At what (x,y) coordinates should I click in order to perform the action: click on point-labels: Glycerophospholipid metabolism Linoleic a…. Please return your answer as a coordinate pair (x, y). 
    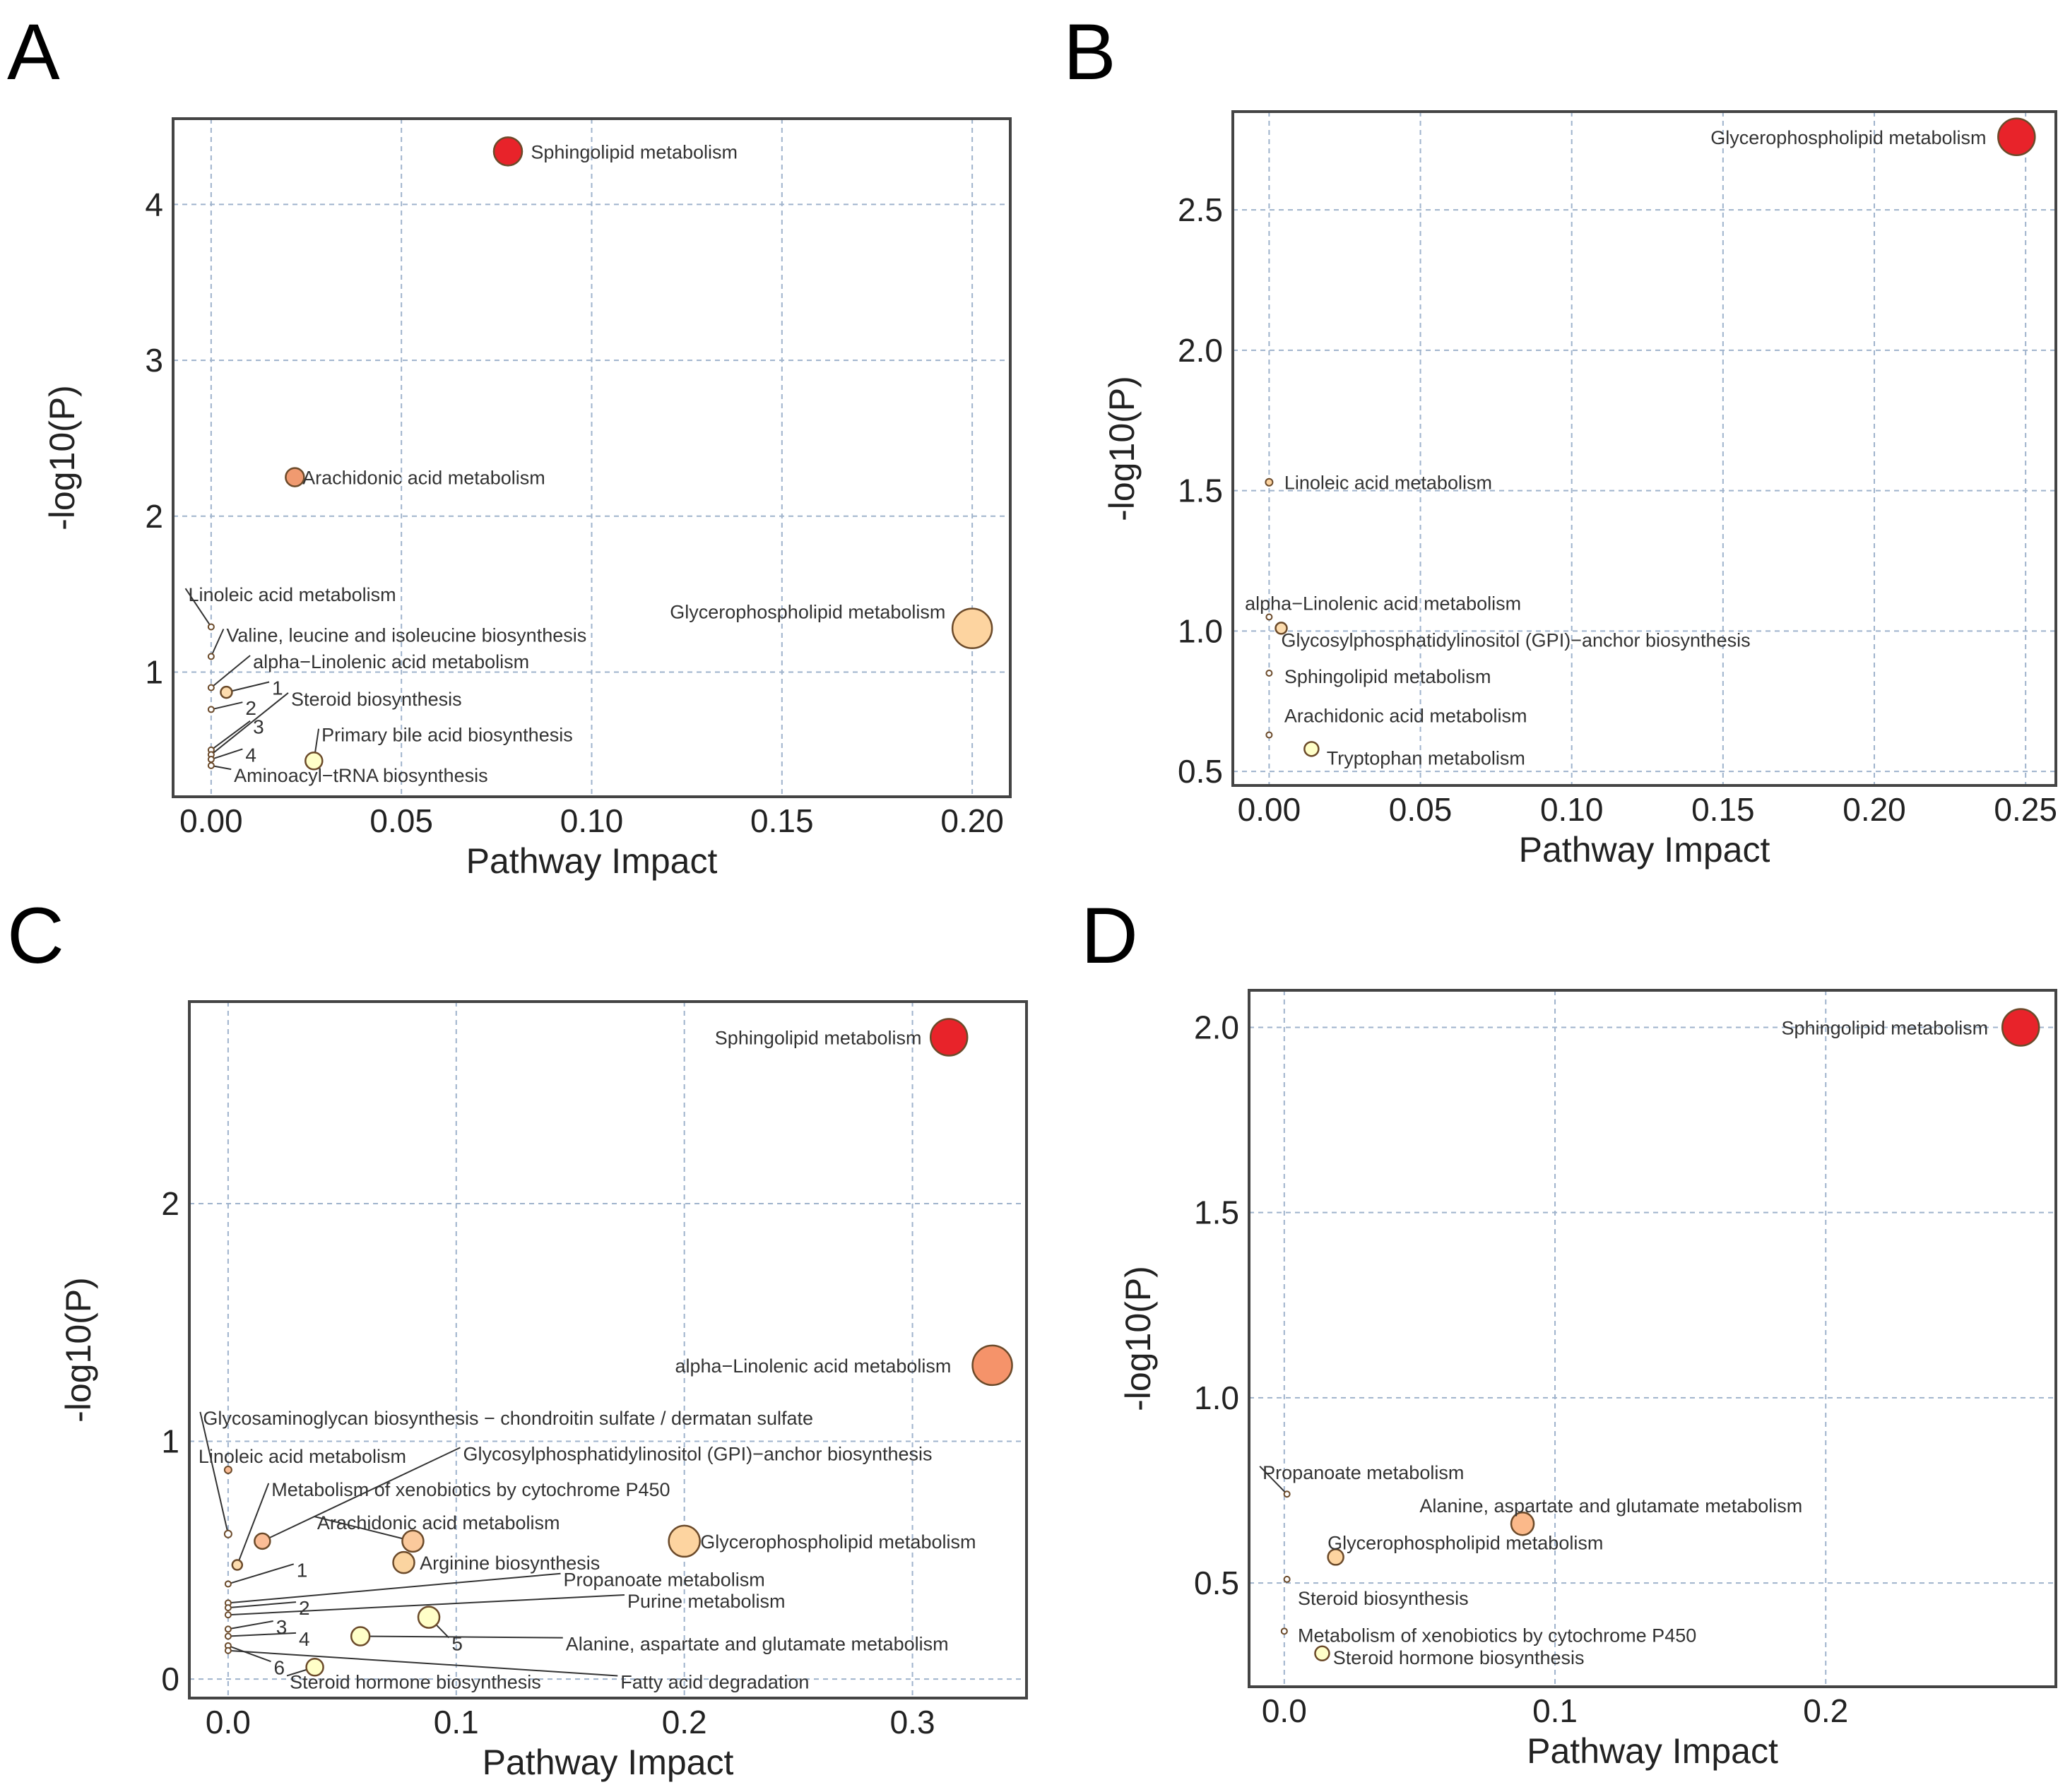
    Looking at the image, I should click on (1615, 448).